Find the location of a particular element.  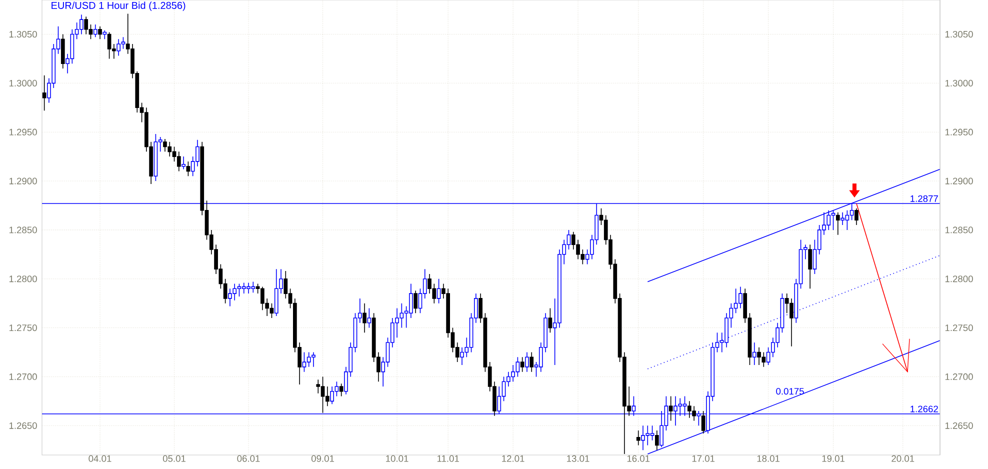

x-tick-label: 16.01 is located at coordinates (638, 458).